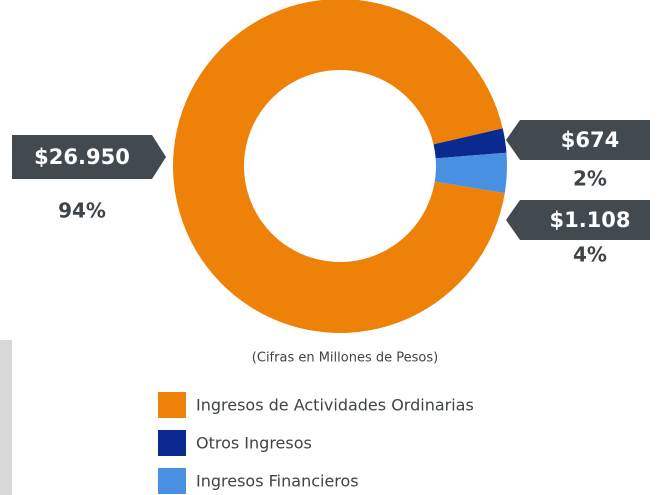 The height and width of the screenshot is (495, 666). Describe the element at coordinates (590, 179) in the screenshot. I see `percent-label: 2%` at that location.